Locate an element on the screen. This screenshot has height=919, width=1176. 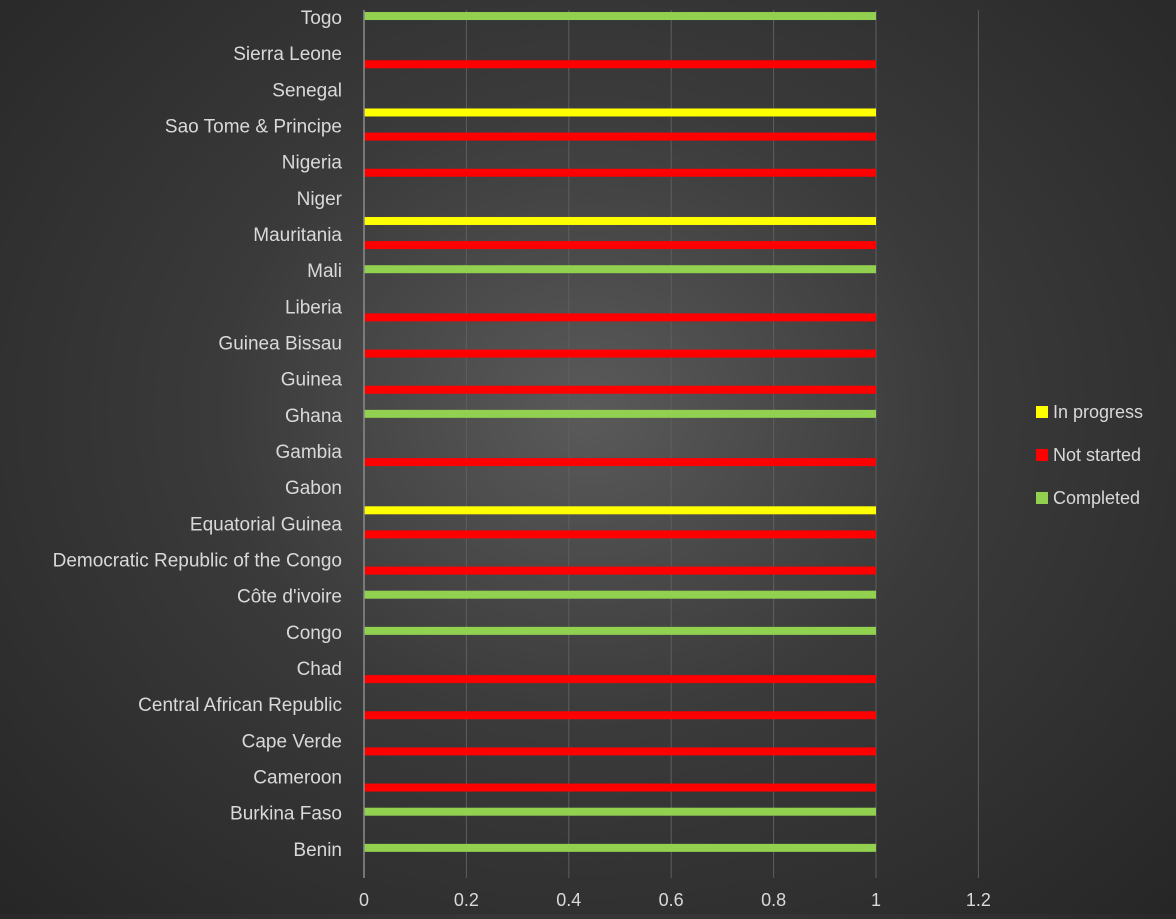
category-label: Mauritania is located at coordinates (297, 235).